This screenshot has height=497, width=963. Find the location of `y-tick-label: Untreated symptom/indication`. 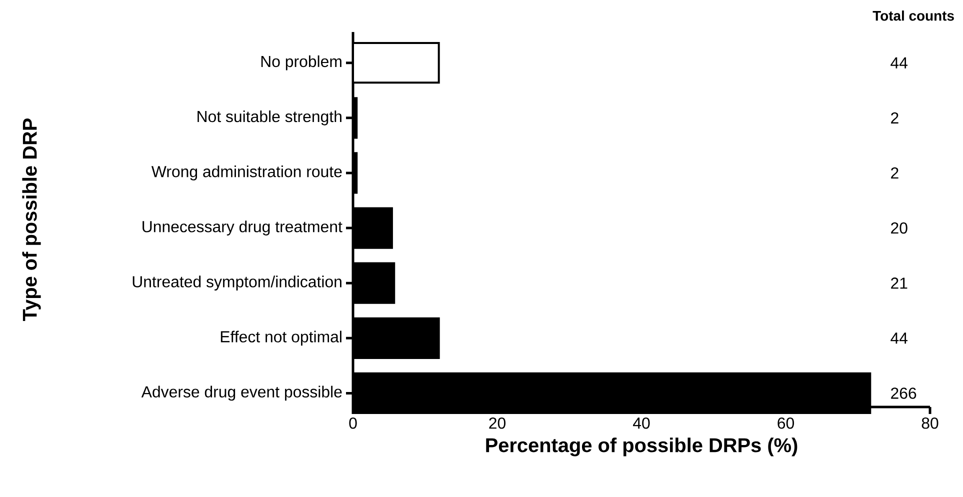

y-tick-label: Untreated symptom/indication is located at coordinates (237, 283).